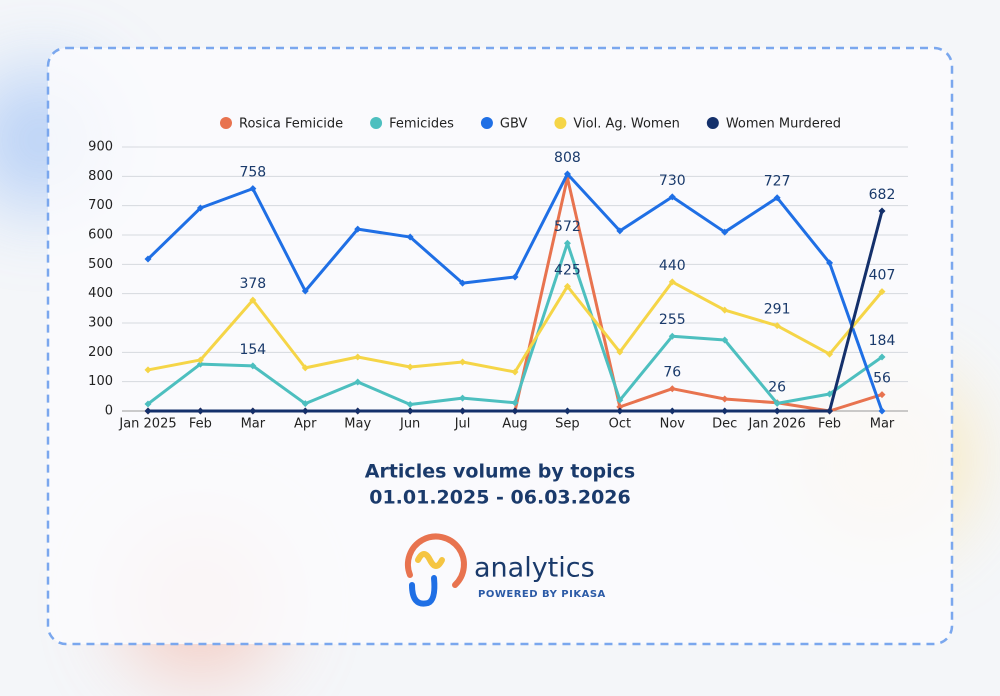 The image size is (1000, 696). What do you see at coordinates (672, 181) in the screenshot?
I see `data-label: 730` at bounding box center [672, 181].